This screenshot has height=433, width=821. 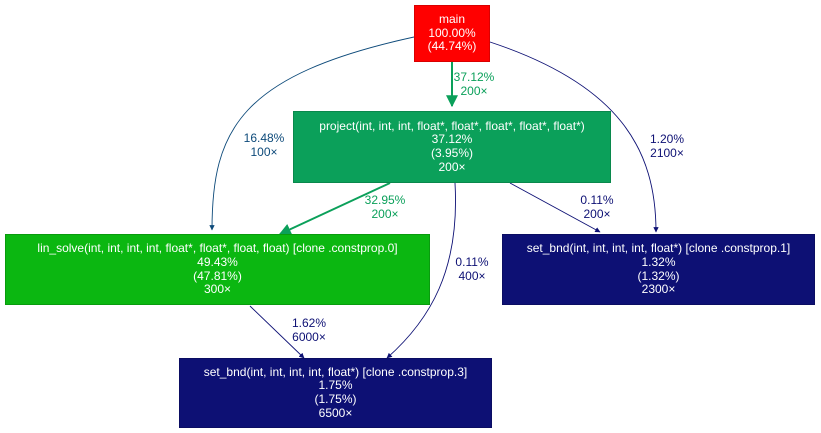 What do you see at coordinates (385, 200) in the screenshot?
I see `edge-pct: 32.95%` at bounding box center [385, 200].